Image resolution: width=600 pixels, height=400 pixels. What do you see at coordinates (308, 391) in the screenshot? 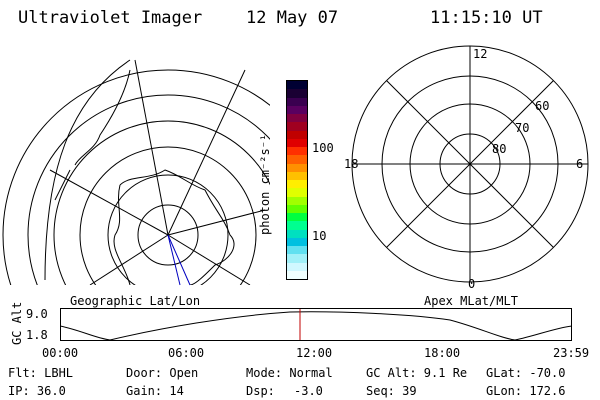
I see `info-dsp-value: -3.0` at bounding box center [308, 391].